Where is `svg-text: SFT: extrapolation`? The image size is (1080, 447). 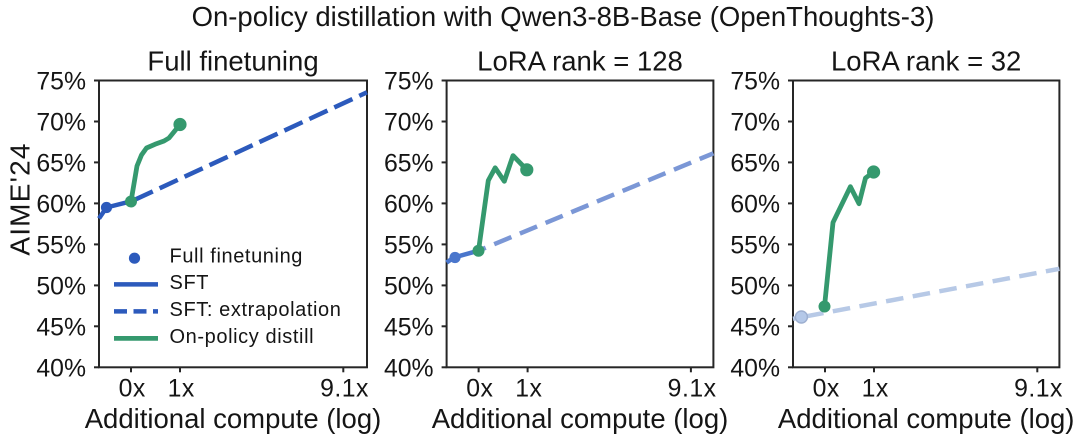 svg-text: SFT: extrapolation is located at coordinates (256, 310).